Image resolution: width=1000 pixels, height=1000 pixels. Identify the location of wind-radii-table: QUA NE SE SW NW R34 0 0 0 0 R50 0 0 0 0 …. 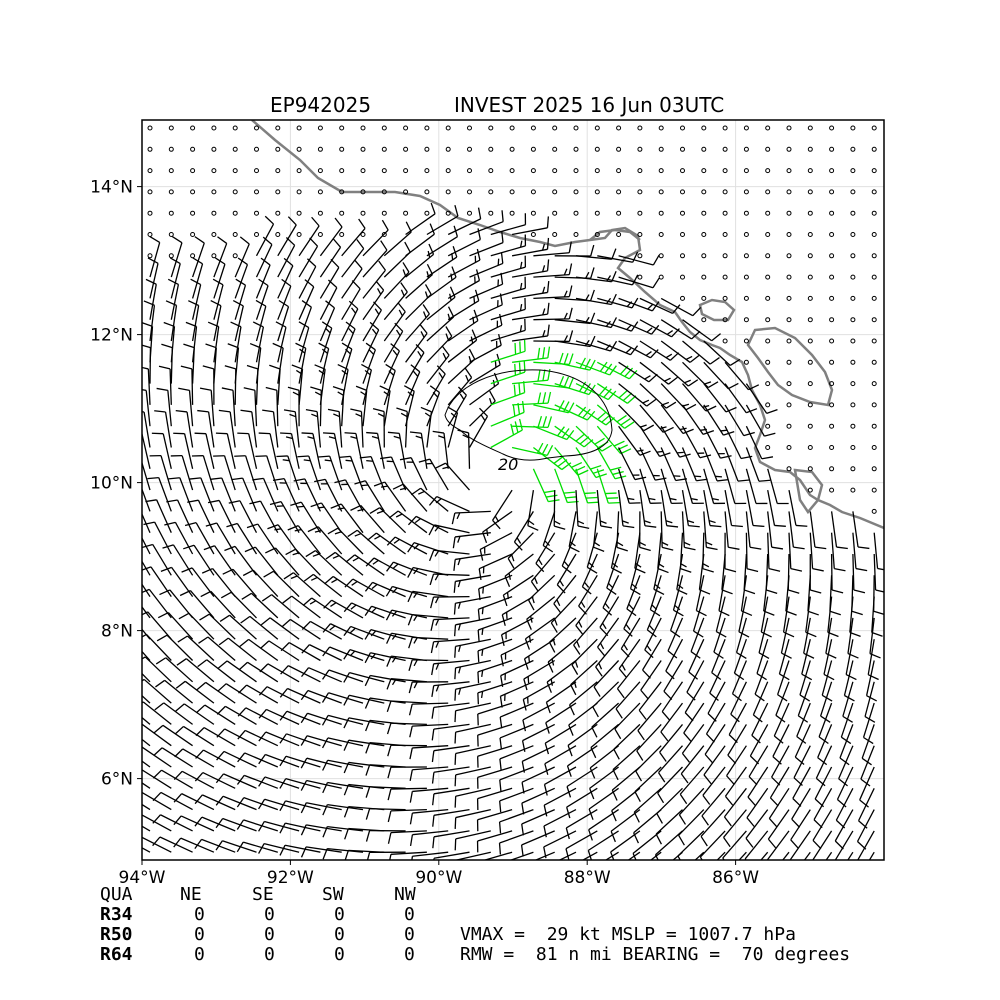
(258, 924).